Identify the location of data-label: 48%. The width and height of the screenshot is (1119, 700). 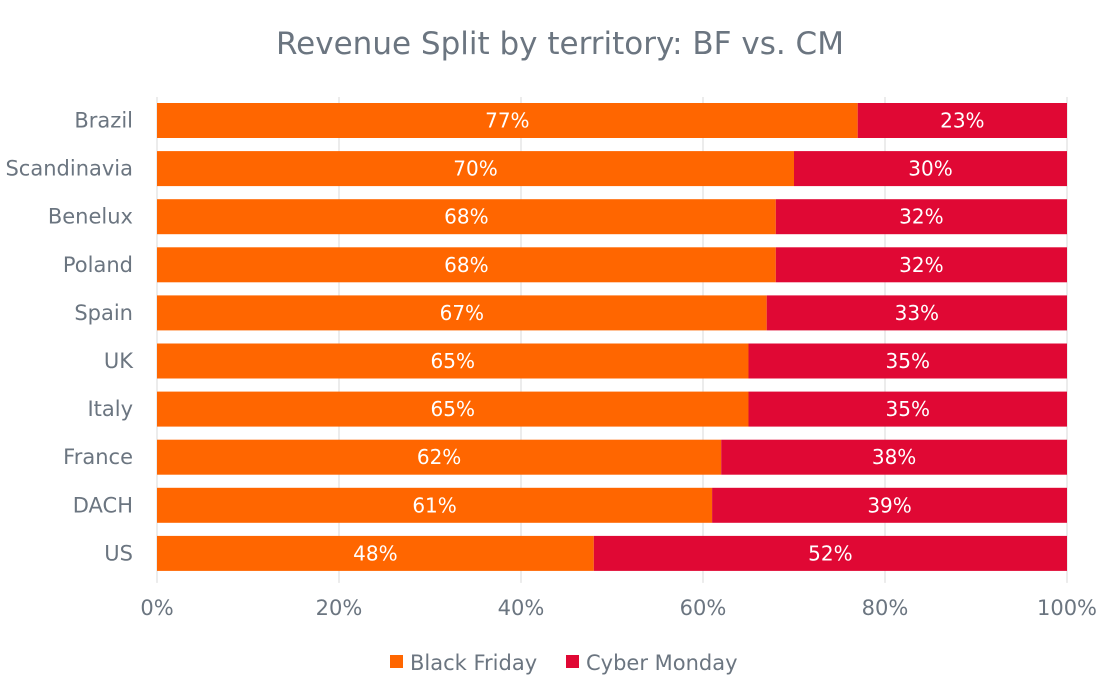
(375, 553).